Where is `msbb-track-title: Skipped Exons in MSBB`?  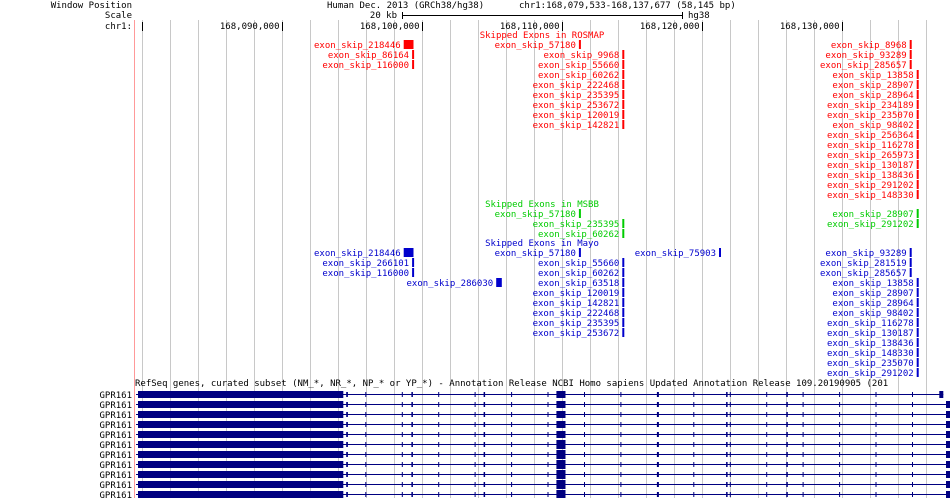
msbb-track-title: Skipped Exons in MSBB is located at coordinates (542, 205).